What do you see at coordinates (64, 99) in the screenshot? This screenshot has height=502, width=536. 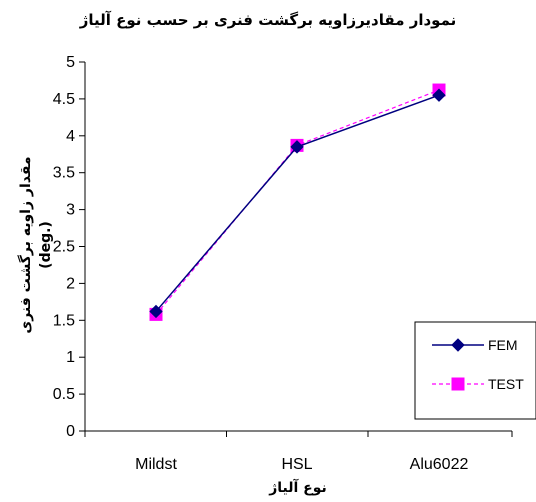 I see `y-tick-label: 4.5` at bounding box center [64, 99].